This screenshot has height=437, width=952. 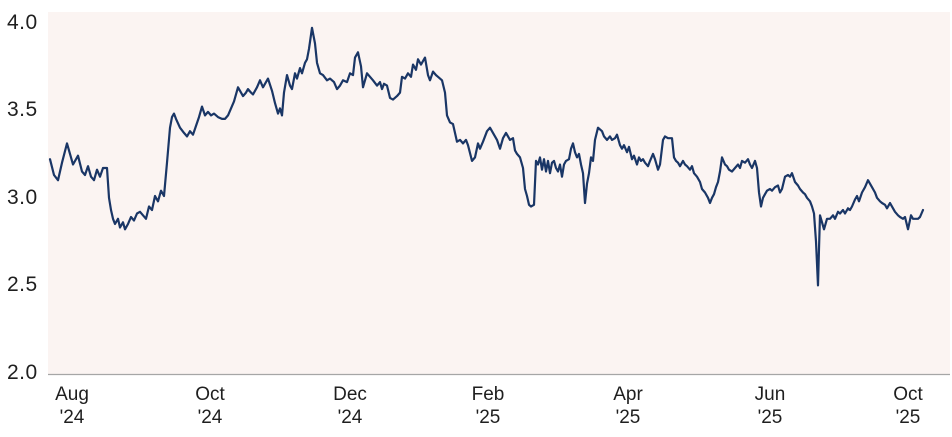 What do you see at coordinates (628, 394) in the screenshot?
I see `x-axis-label-month: Apr` at bounding box center [628, 394].